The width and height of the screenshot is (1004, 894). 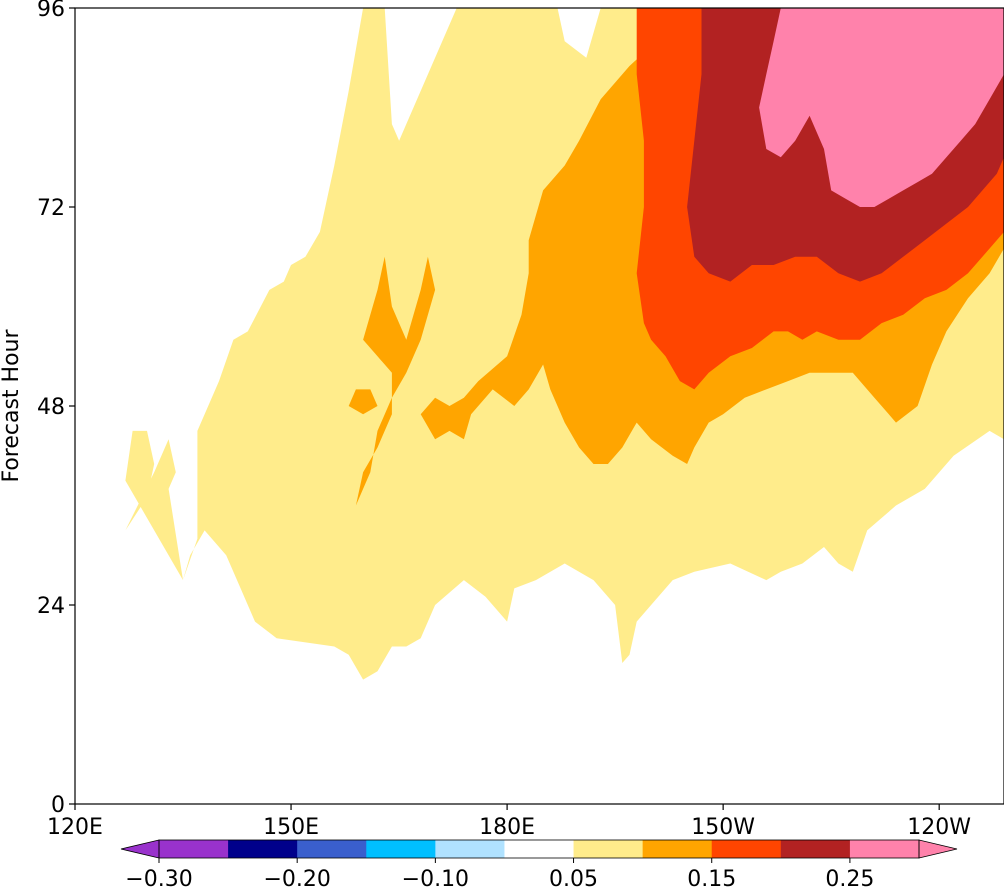 I want to click on x-axis: 120E 150E 180E 150W 120W, so click(x=509, y=822).